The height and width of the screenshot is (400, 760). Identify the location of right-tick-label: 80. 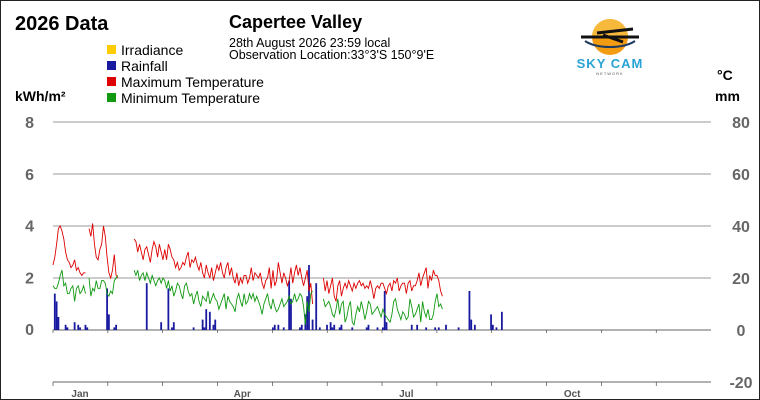
(741, 123).